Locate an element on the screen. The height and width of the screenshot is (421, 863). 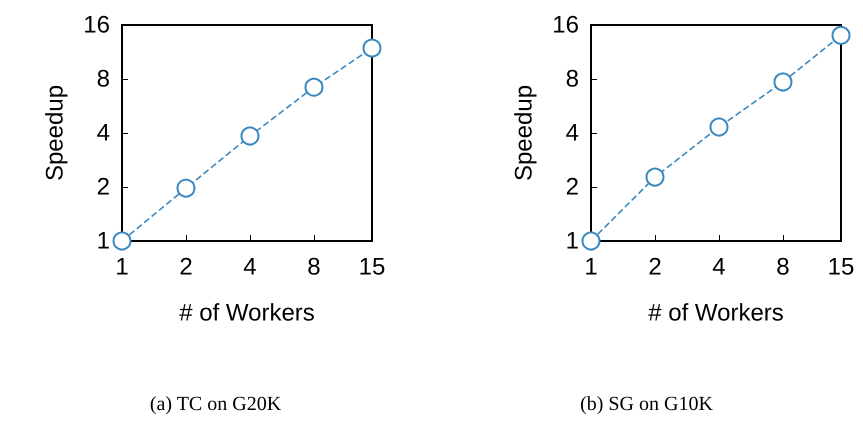
text: (b) SG on G10K is located at coordinates (647, 404).